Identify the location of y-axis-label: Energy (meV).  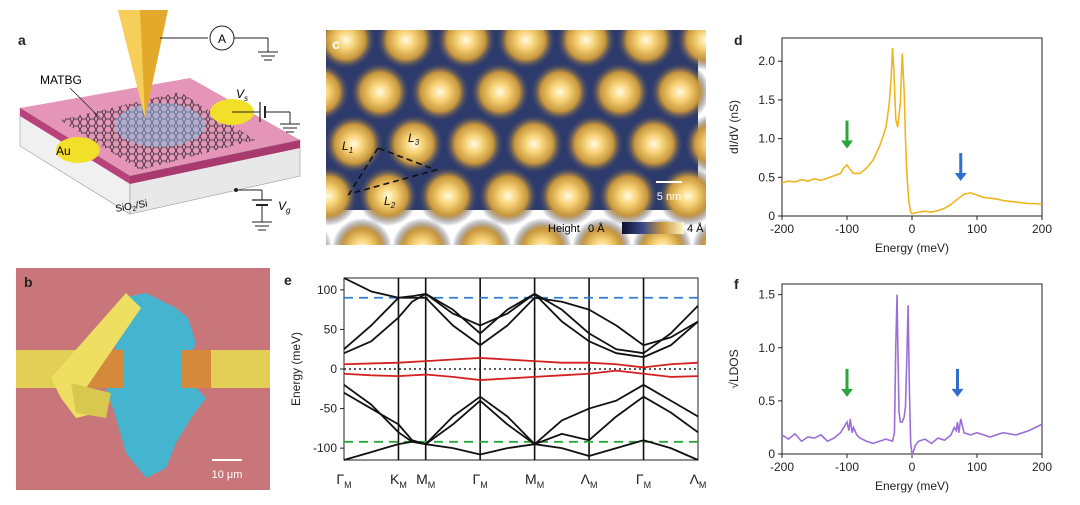
(296, 369).